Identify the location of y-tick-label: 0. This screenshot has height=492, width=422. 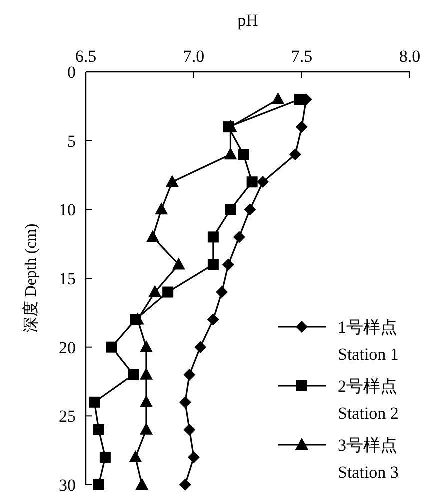
(72, 72).